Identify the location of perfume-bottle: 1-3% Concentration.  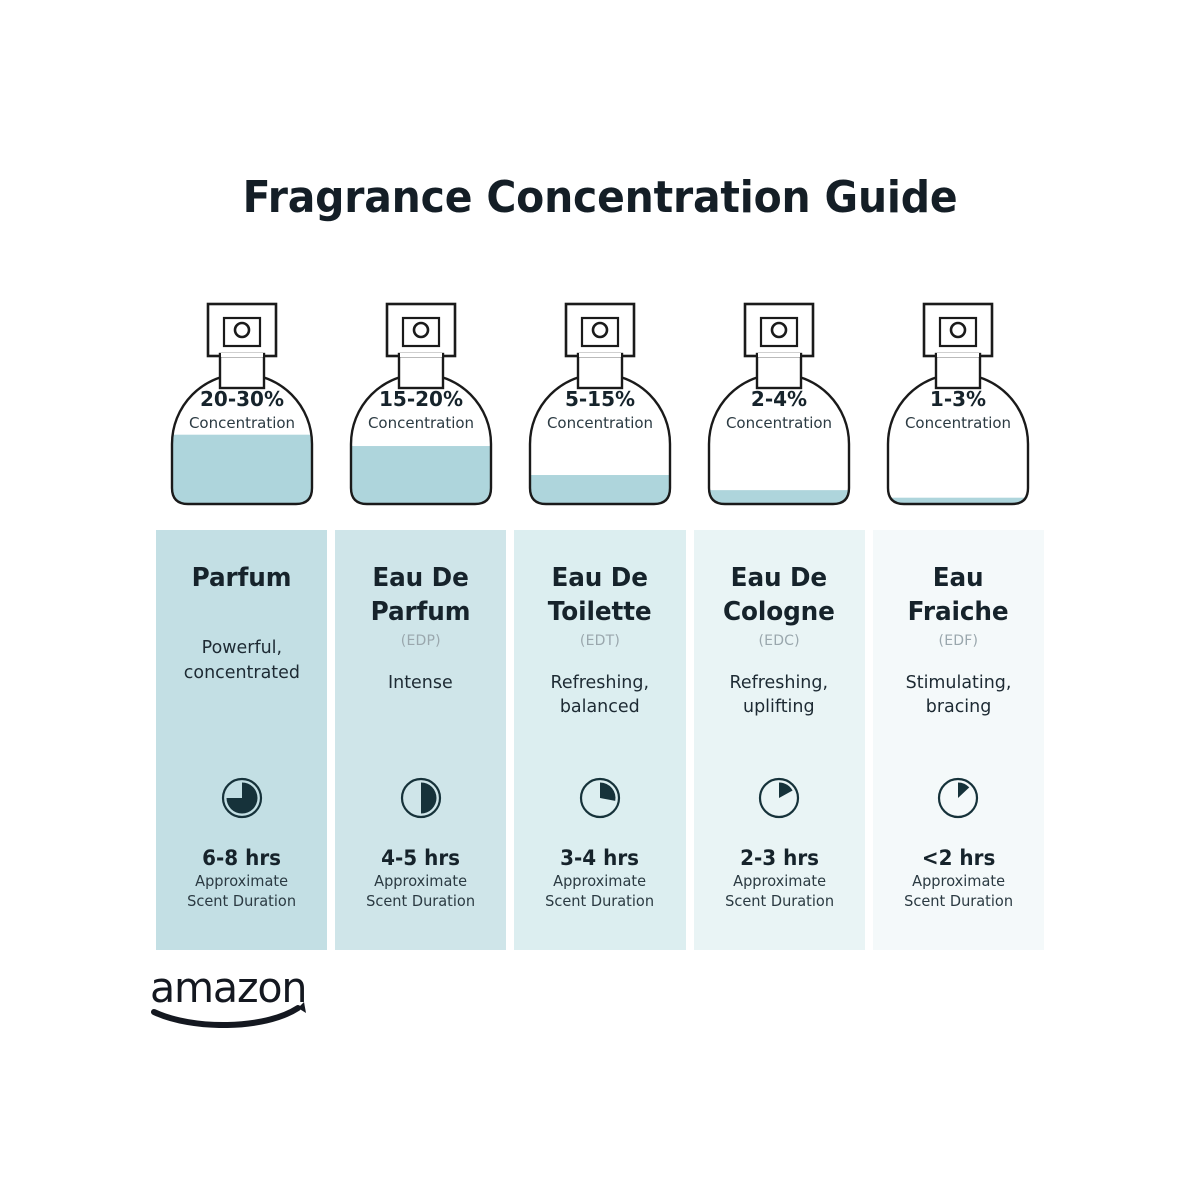
(958, 407).